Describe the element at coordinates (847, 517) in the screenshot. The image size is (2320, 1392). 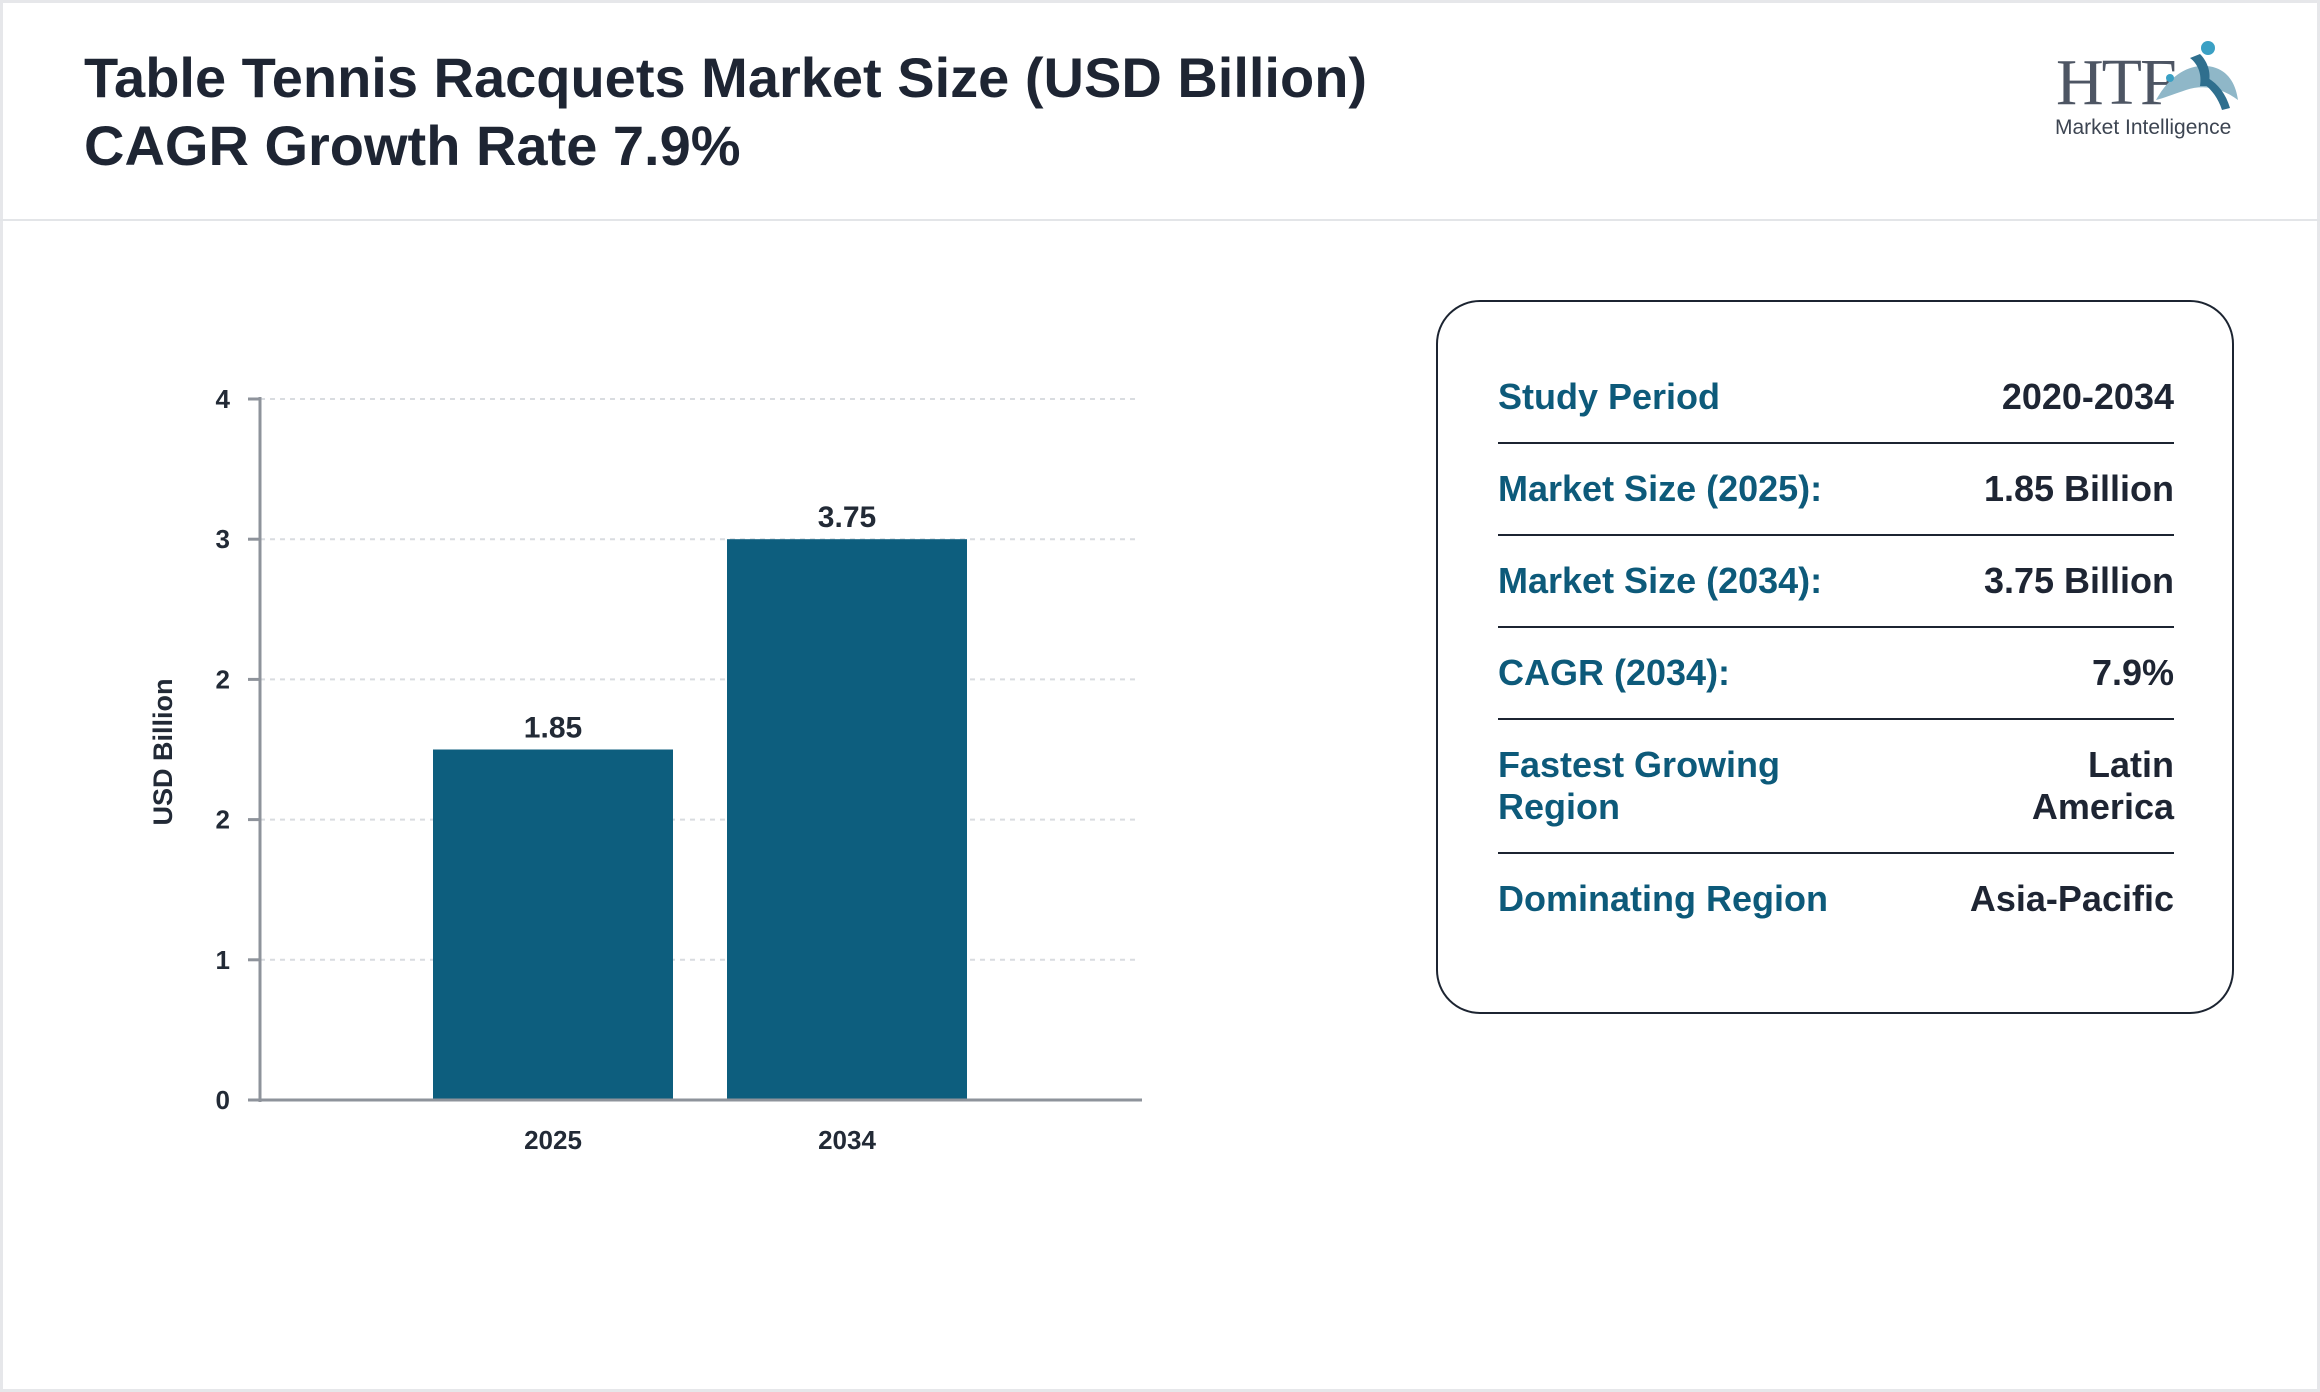
I see `data-label: 3.75` at that location.